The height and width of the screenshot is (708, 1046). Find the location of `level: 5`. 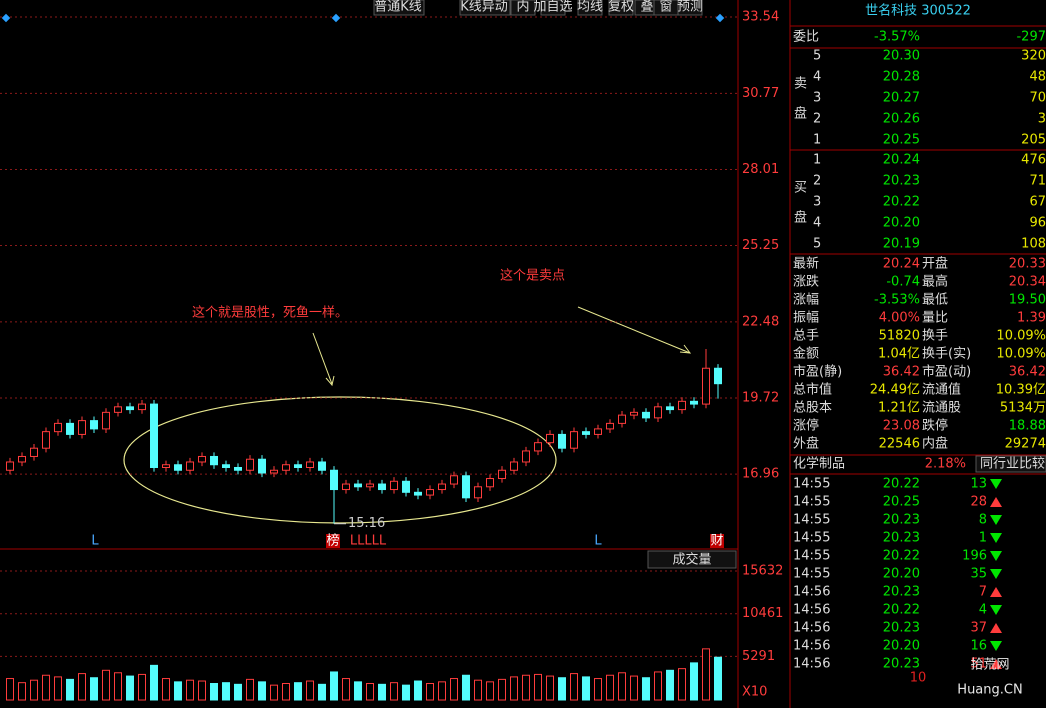

level: 5 is located at coordinates (817, 244).